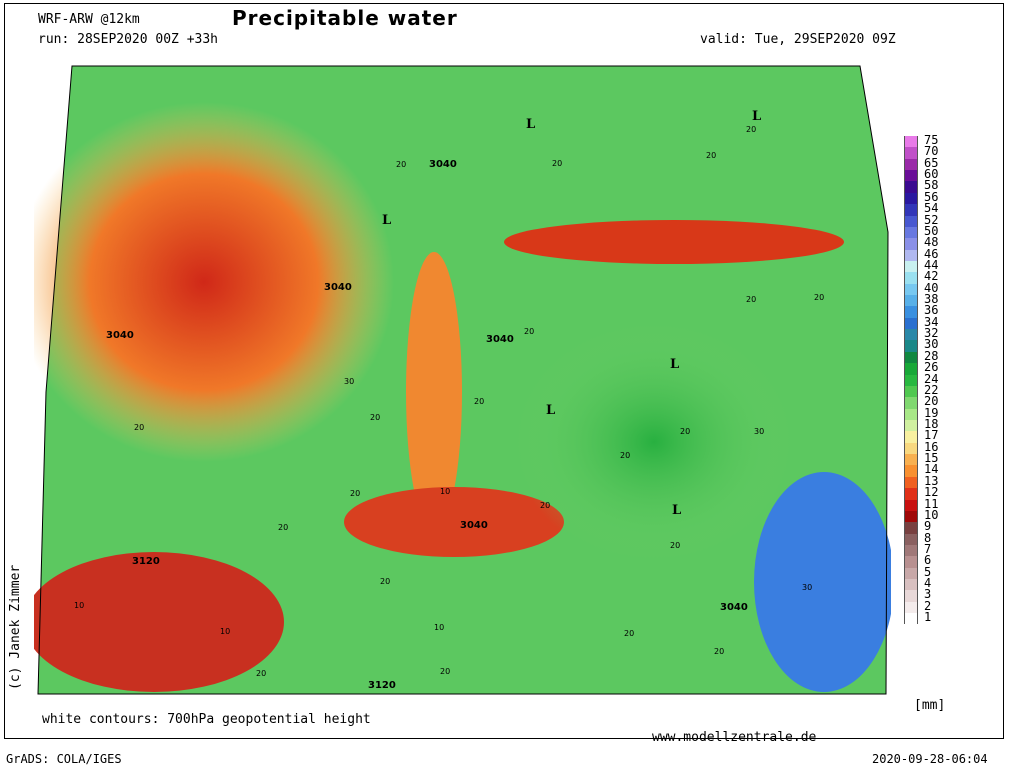  Describe the element at coordinates (931, 367) in the screenshot. I see `legend-label: 26` at that location.